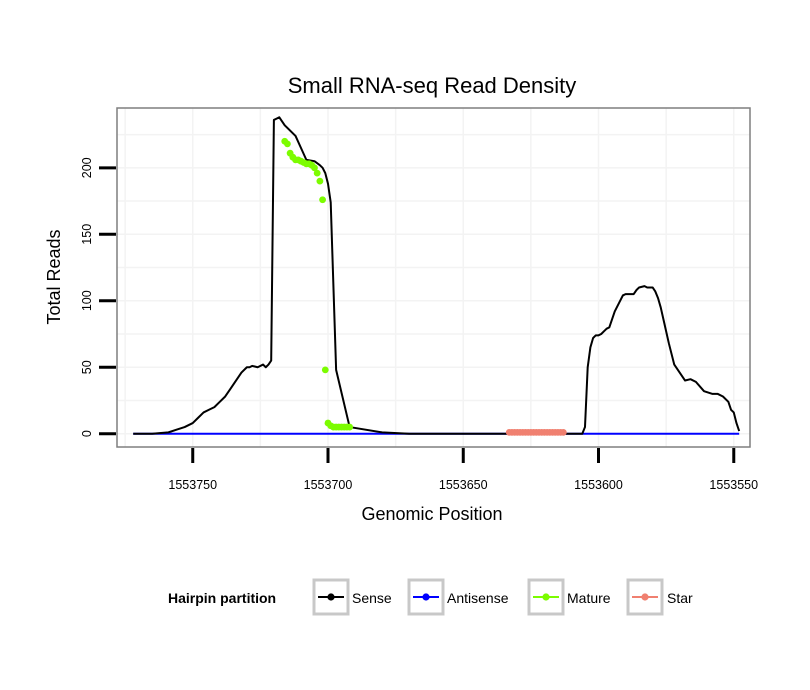 The width and height of the screenshot is (810, 690). I want to click on x-axis-title: Genomic Position, so click(431, 514).